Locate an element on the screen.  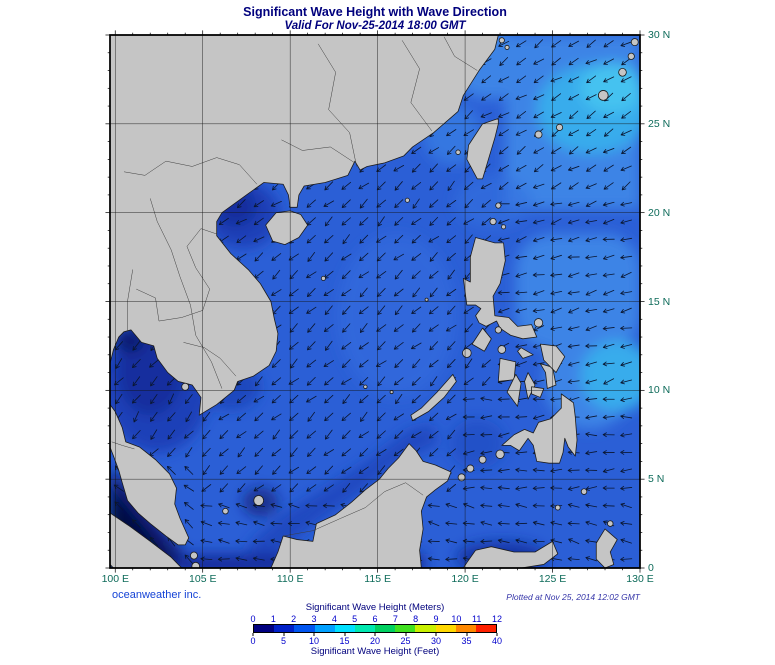
shading-nw-borneo is located at coordinates (340, 496).